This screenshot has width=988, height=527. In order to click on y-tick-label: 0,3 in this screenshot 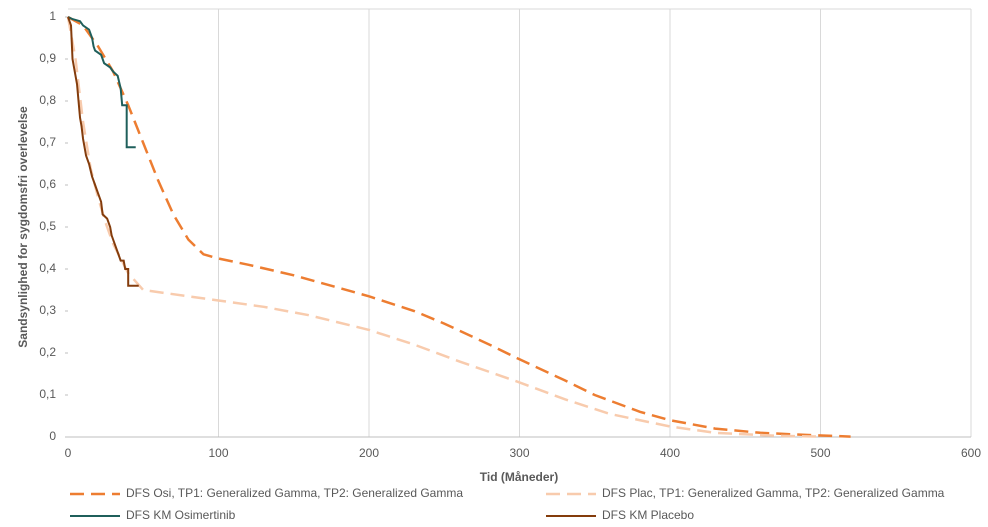, I will do `click(47, 310)`.